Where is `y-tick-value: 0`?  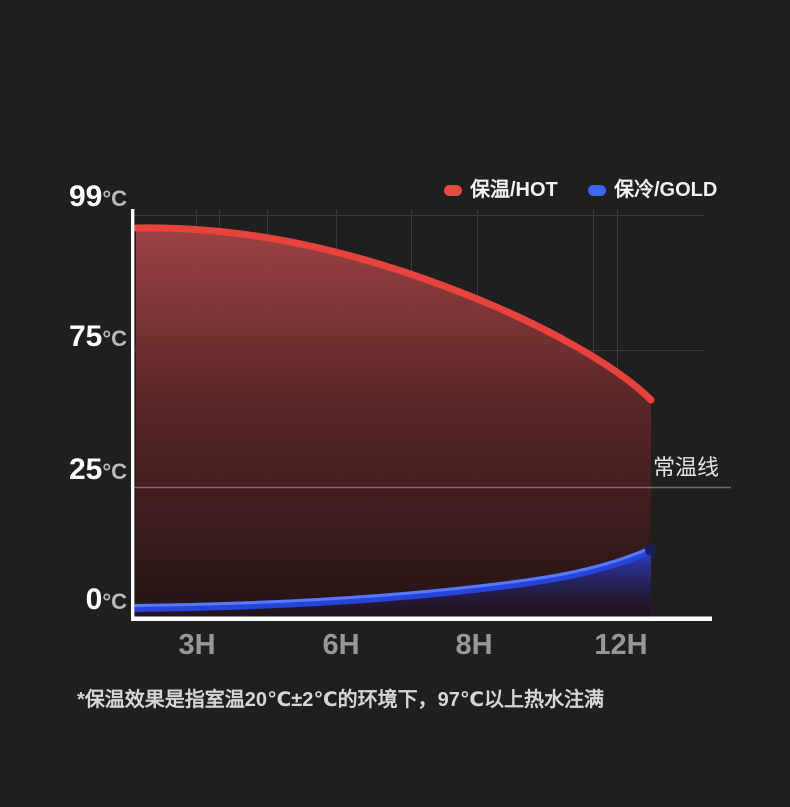
y-tick-value: 0 is located at coordinates (94, 599).